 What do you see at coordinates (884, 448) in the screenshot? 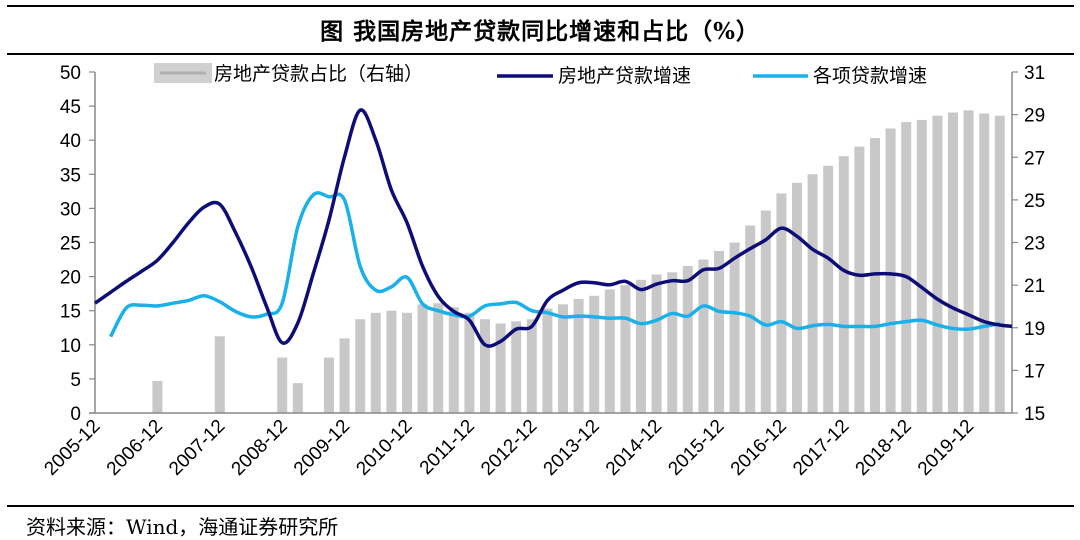
I see `x-tick-label: 2018-12` at bounding box center [884, 448].